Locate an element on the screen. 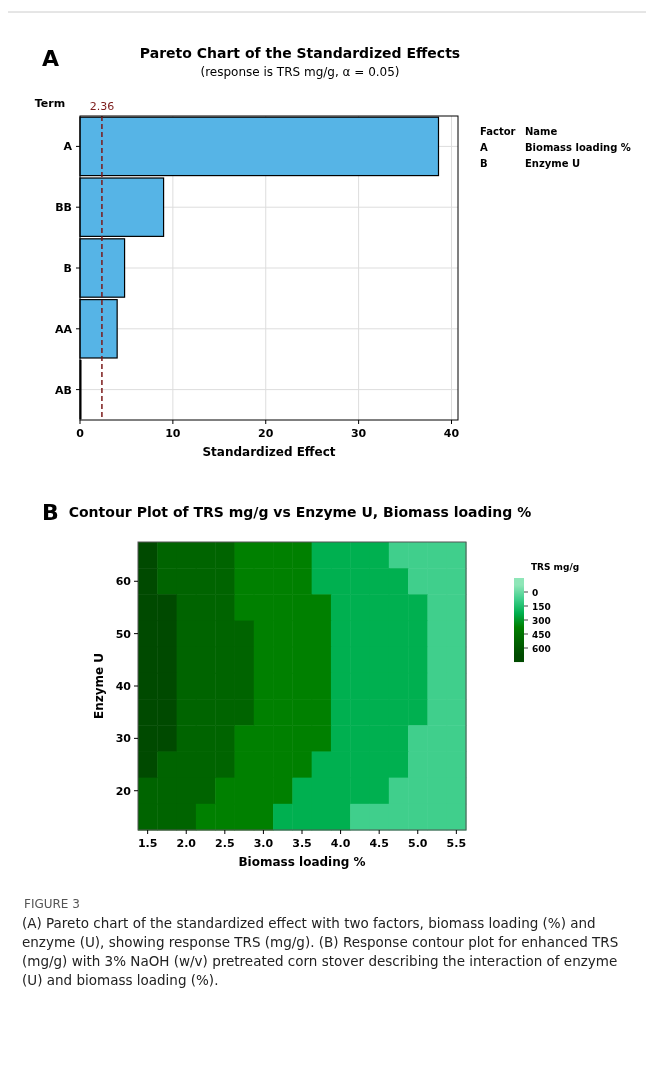 This screenshot has width=646, height=1079. x-axis-title: Biomass loading % is located at coordinates (302, 862).